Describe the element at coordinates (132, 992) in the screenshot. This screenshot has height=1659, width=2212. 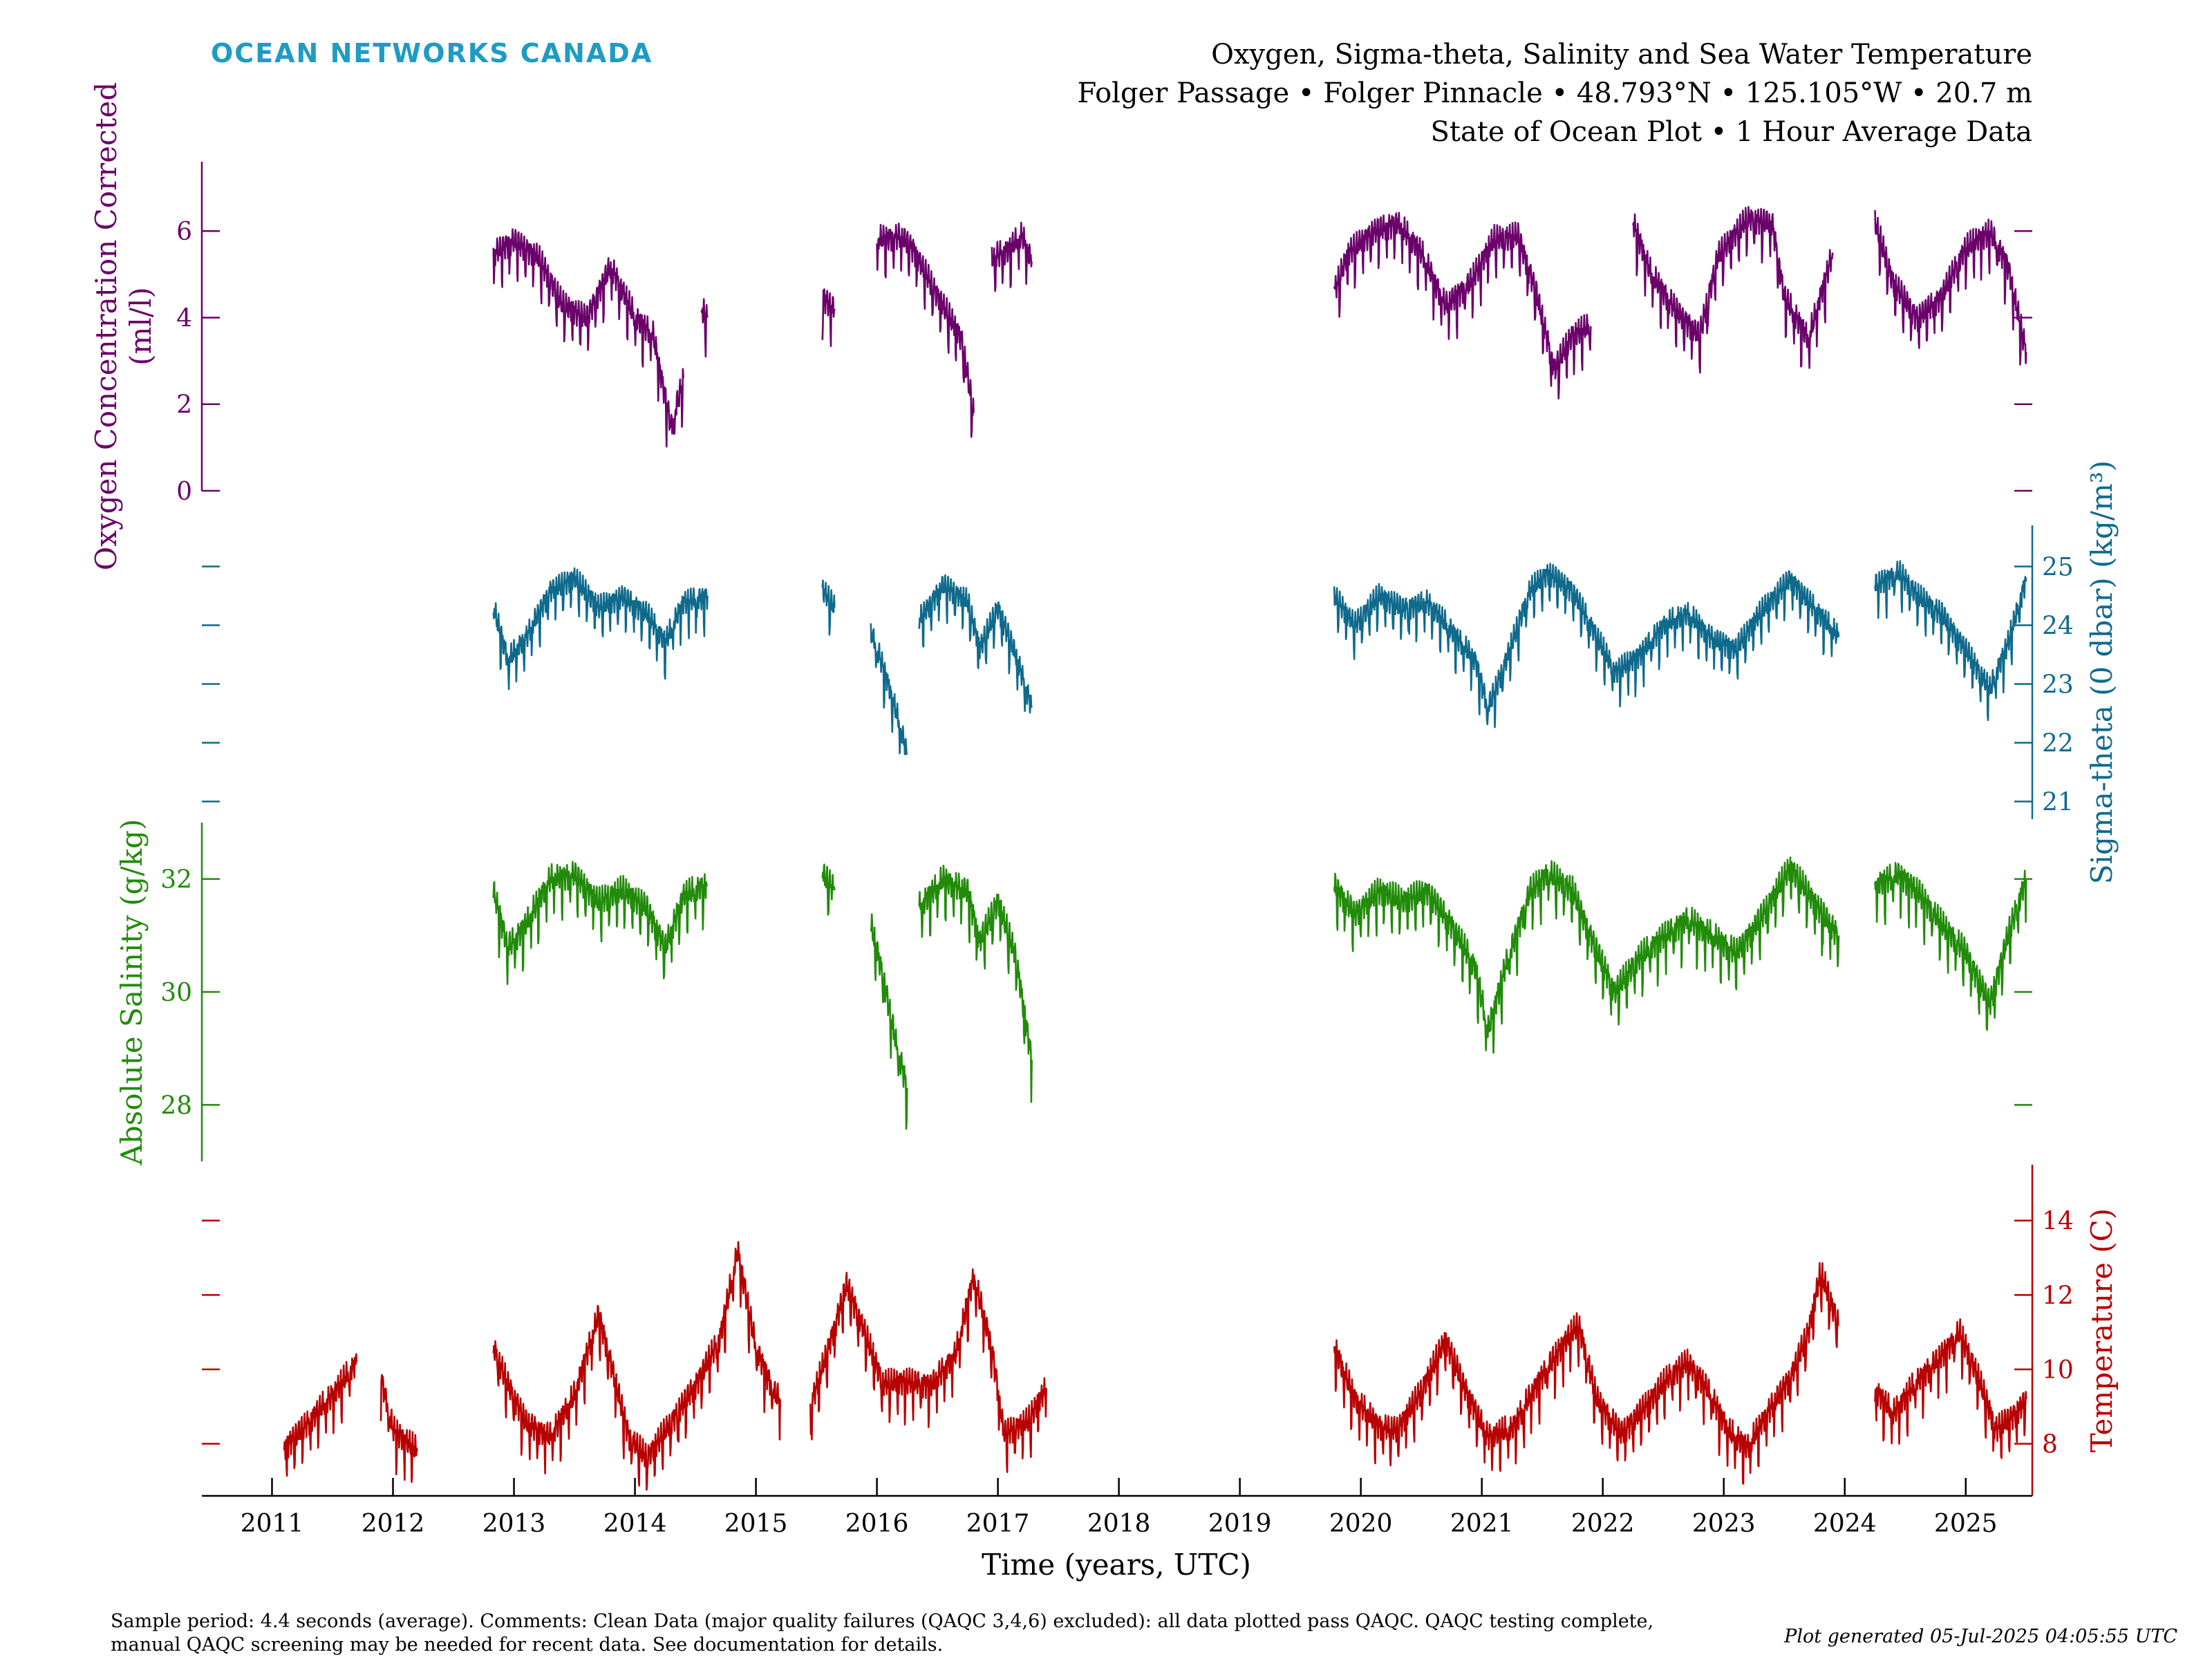
I see `y-axis-label-salinity-0: Absolute Salinity (g/kg)` at that location.